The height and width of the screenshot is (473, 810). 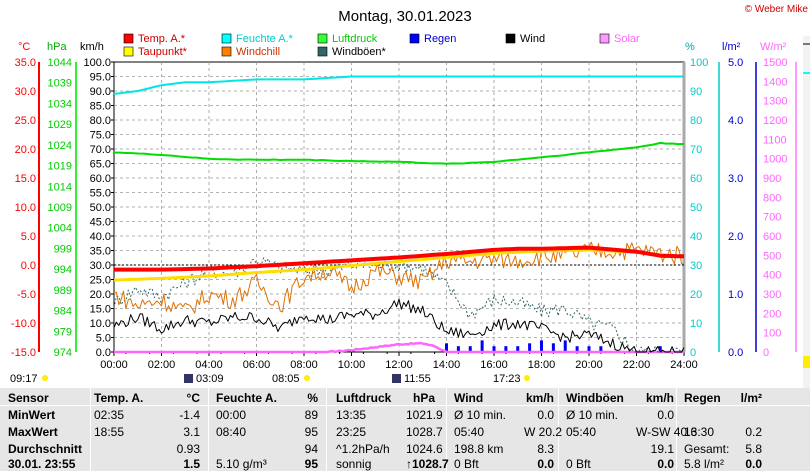 I want to click on series-taupunkt, so click(x=399, y=265).